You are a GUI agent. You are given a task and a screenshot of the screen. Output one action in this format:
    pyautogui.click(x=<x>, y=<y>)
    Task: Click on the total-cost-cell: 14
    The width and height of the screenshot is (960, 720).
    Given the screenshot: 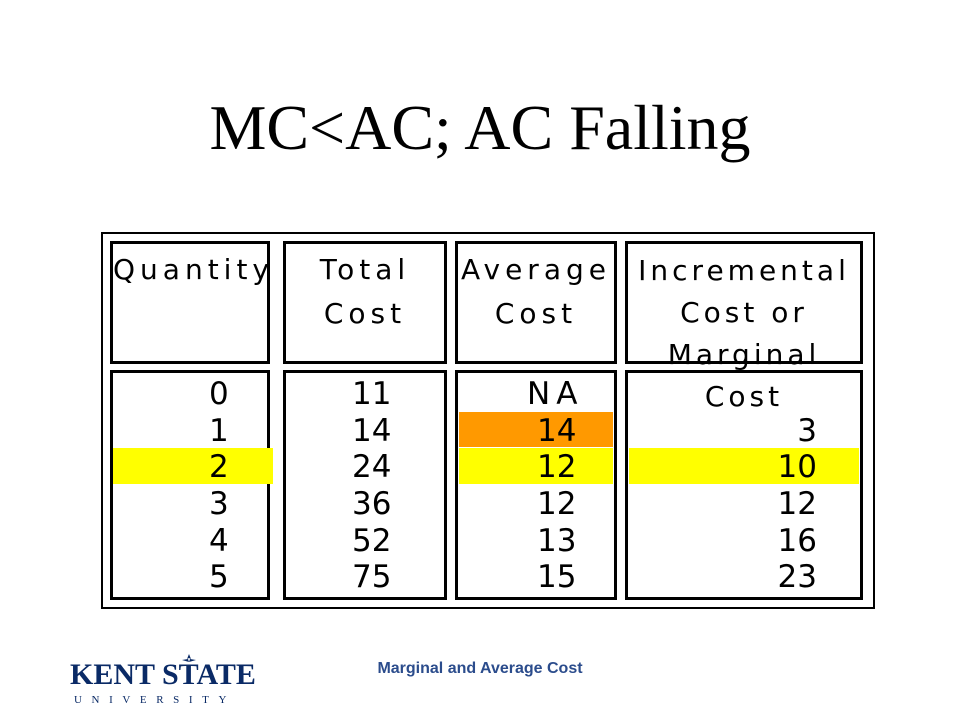 What is the action you would take?
    pyautogui.click(x=372, y=431)
    